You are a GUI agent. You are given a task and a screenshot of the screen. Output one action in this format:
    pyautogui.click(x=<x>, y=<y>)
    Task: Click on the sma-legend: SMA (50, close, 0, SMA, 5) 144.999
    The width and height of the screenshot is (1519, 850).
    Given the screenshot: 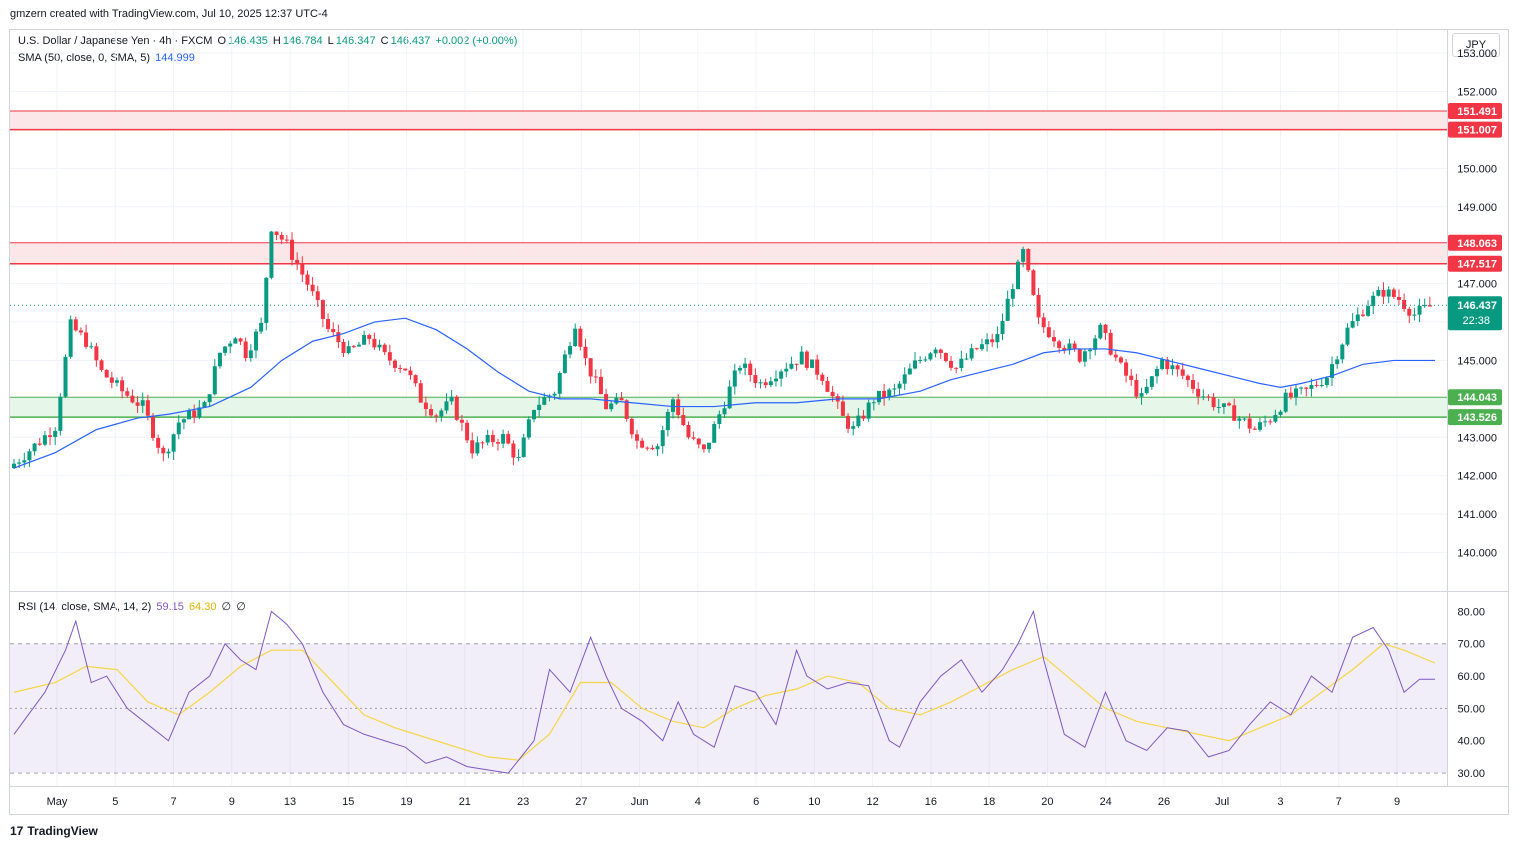 What is the action you would take?
    pyautogui.click(x=107, y=58)
    